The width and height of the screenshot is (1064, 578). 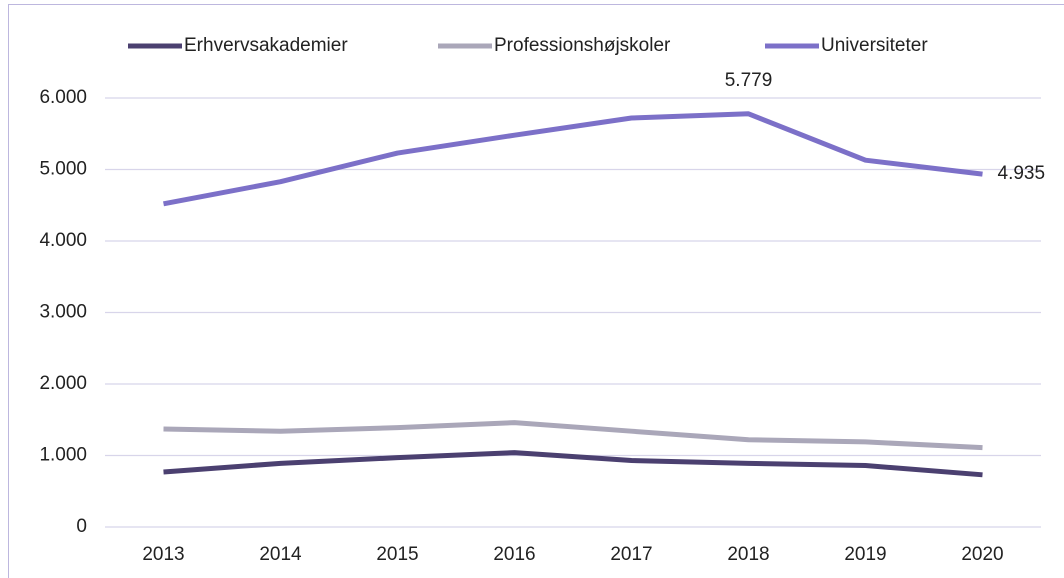 What do you see at coordinates (81, 526) in the screenshot?
I see `y-tick-label: 0` at bounding box center [81, 526].